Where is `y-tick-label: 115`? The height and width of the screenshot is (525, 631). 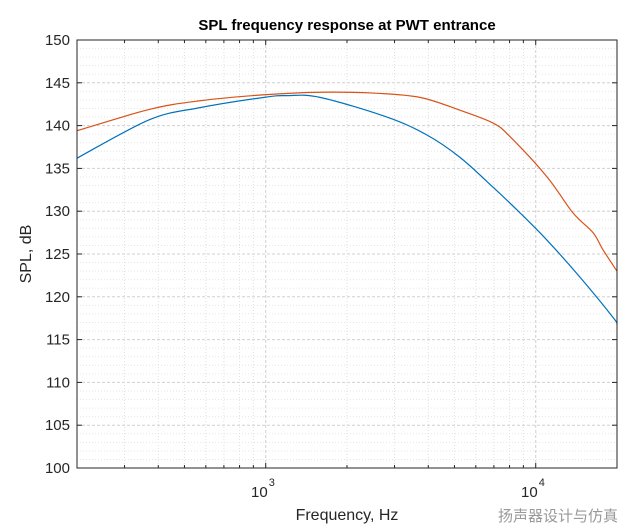
y-tick-label: 115 is located at coordinates (58, 340).